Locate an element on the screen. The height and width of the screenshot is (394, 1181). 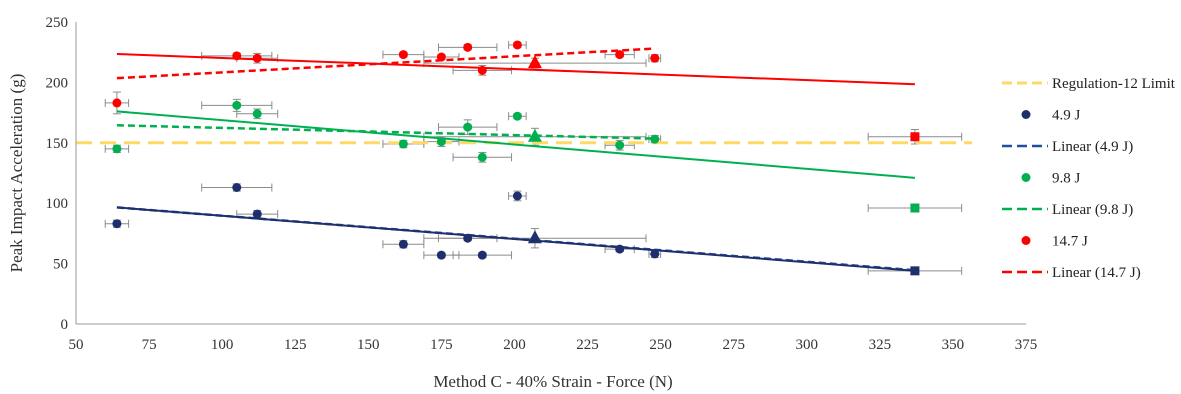
x-tick-label: 50 is located at coordinates (76, 345).